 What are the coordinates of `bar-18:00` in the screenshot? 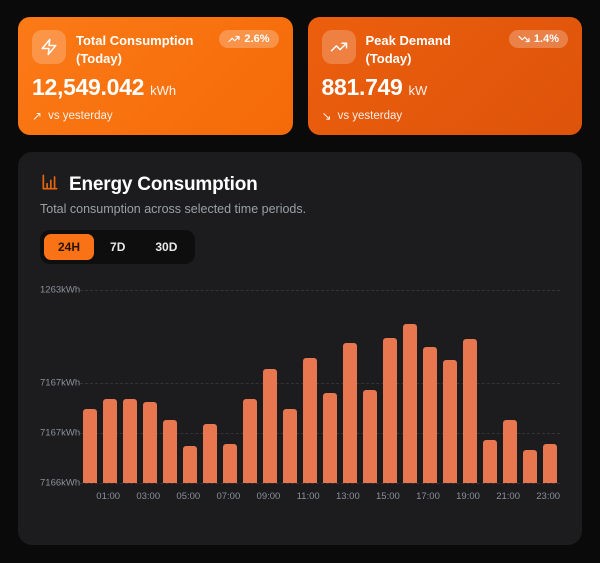 It's located at (450, 421).